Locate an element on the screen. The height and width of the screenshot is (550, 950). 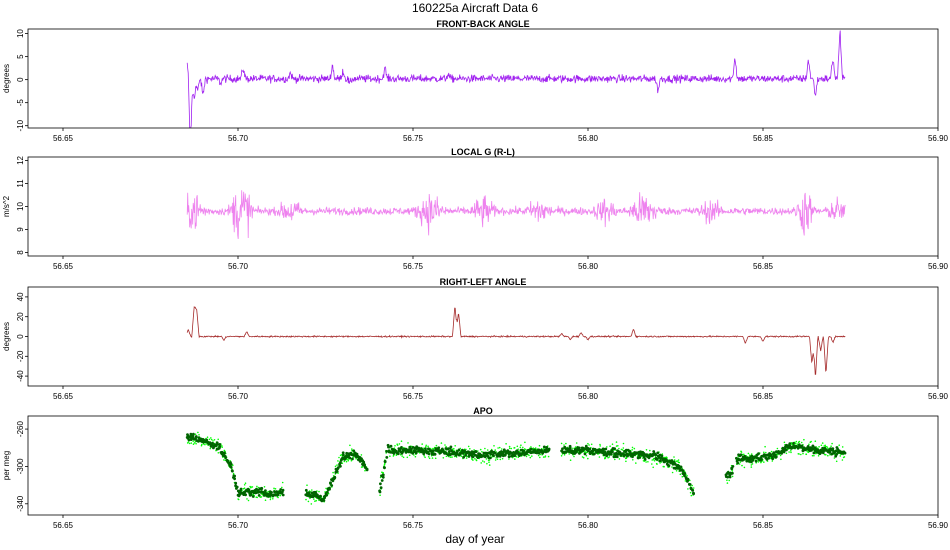
y-tick-label: 12 is located at coordinates (20, 159).